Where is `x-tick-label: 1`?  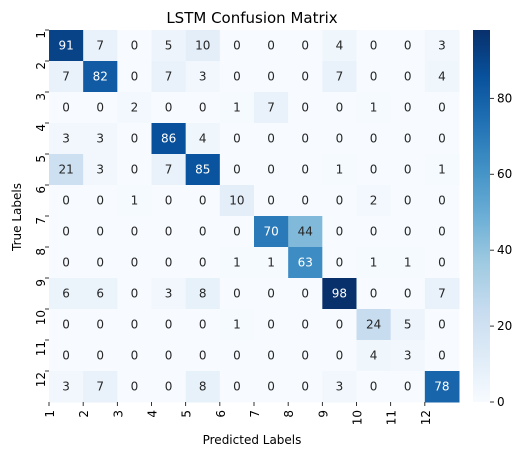
x-tick-label: 1 is located at coordinates (50, 414).